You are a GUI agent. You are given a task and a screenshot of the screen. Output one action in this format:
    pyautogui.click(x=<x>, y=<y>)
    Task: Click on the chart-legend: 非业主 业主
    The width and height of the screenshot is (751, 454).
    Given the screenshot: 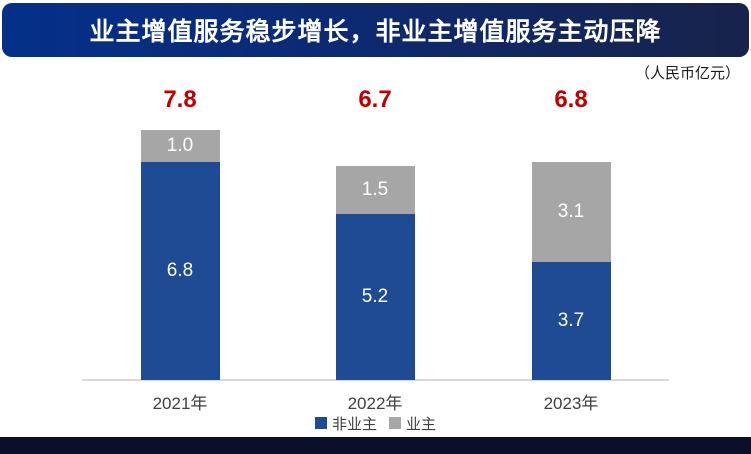 What is the action you would take?
    pyautogui.click(x=375, y=423)
    